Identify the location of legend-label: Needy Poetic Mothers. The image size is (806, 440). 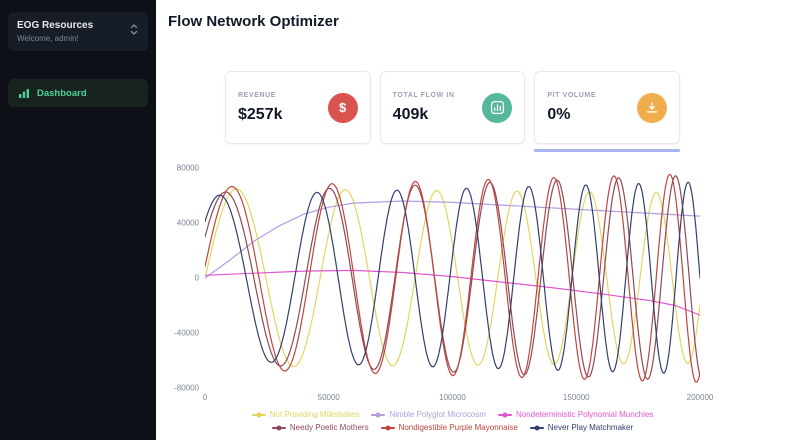
(329, 427).